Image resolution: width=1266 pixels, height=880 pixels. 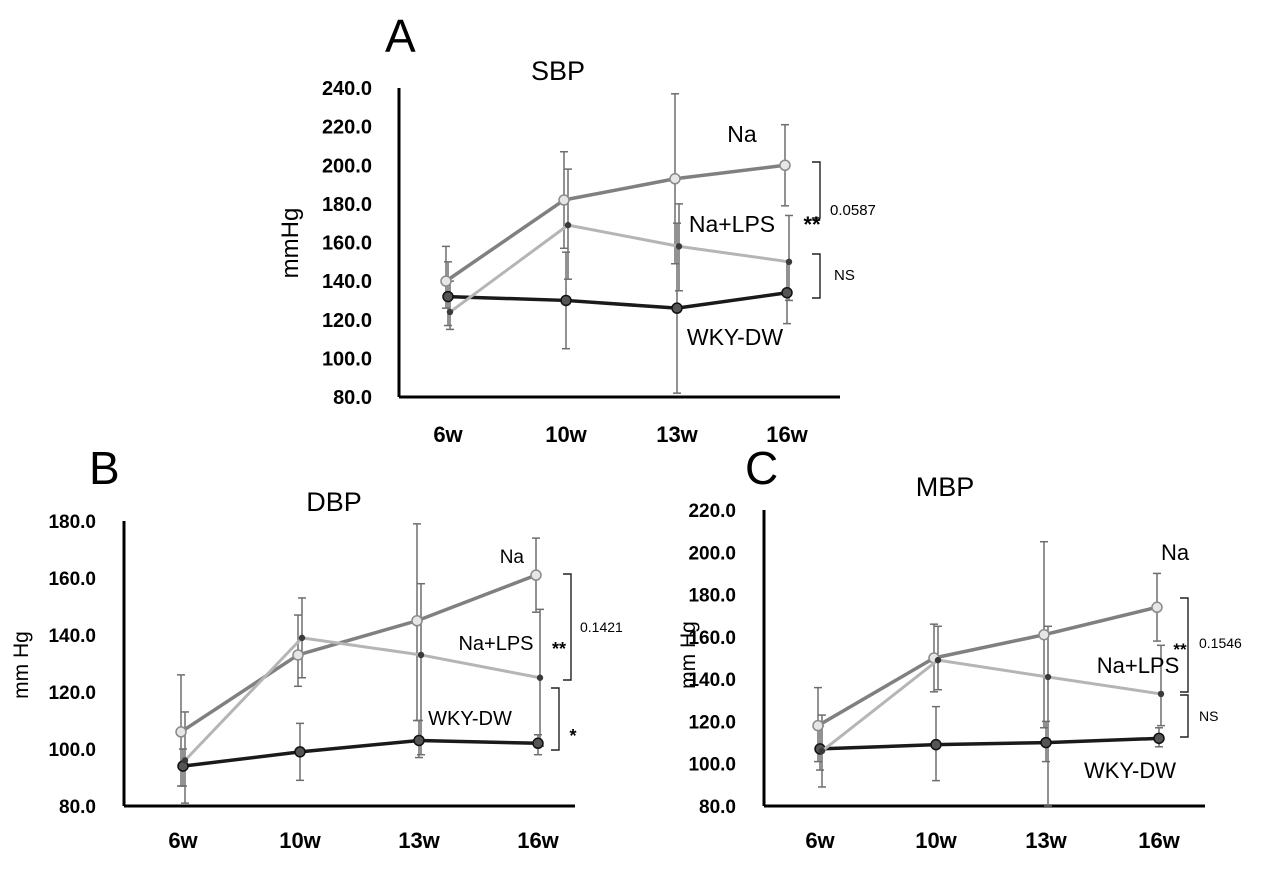 What do you see at coordinates (761, 468) in the screenshot?
I see `panel-letter: C` at bounding box center [761, 468].